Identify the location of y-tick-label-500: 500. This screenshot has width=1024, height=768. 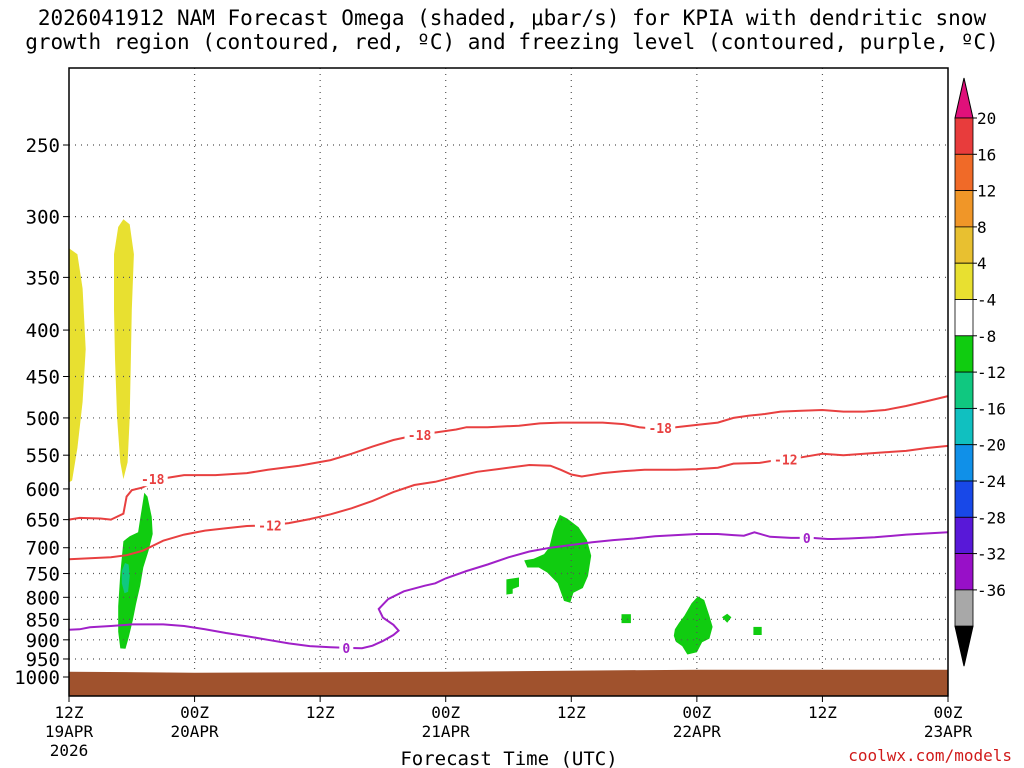
(43, 419).